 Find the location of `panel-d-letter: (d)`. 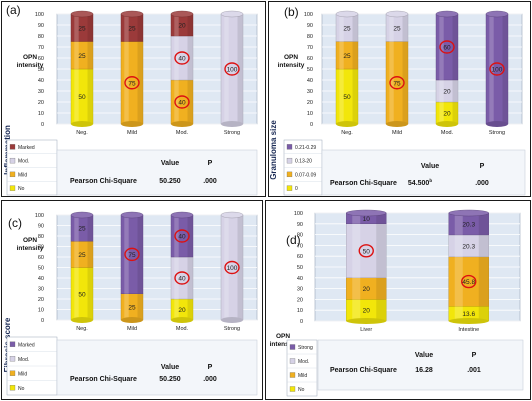

panel-d-letter: (d) is located at coordinates (293, 240).